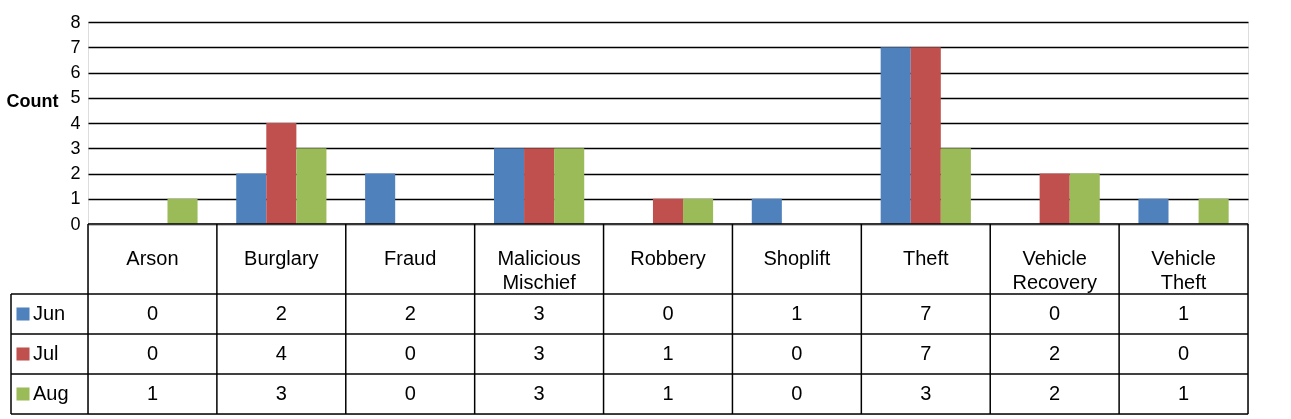  Describe the element at coordinates (75, 97) in the screenshot. I see `y-tick-label: 5` at that location.